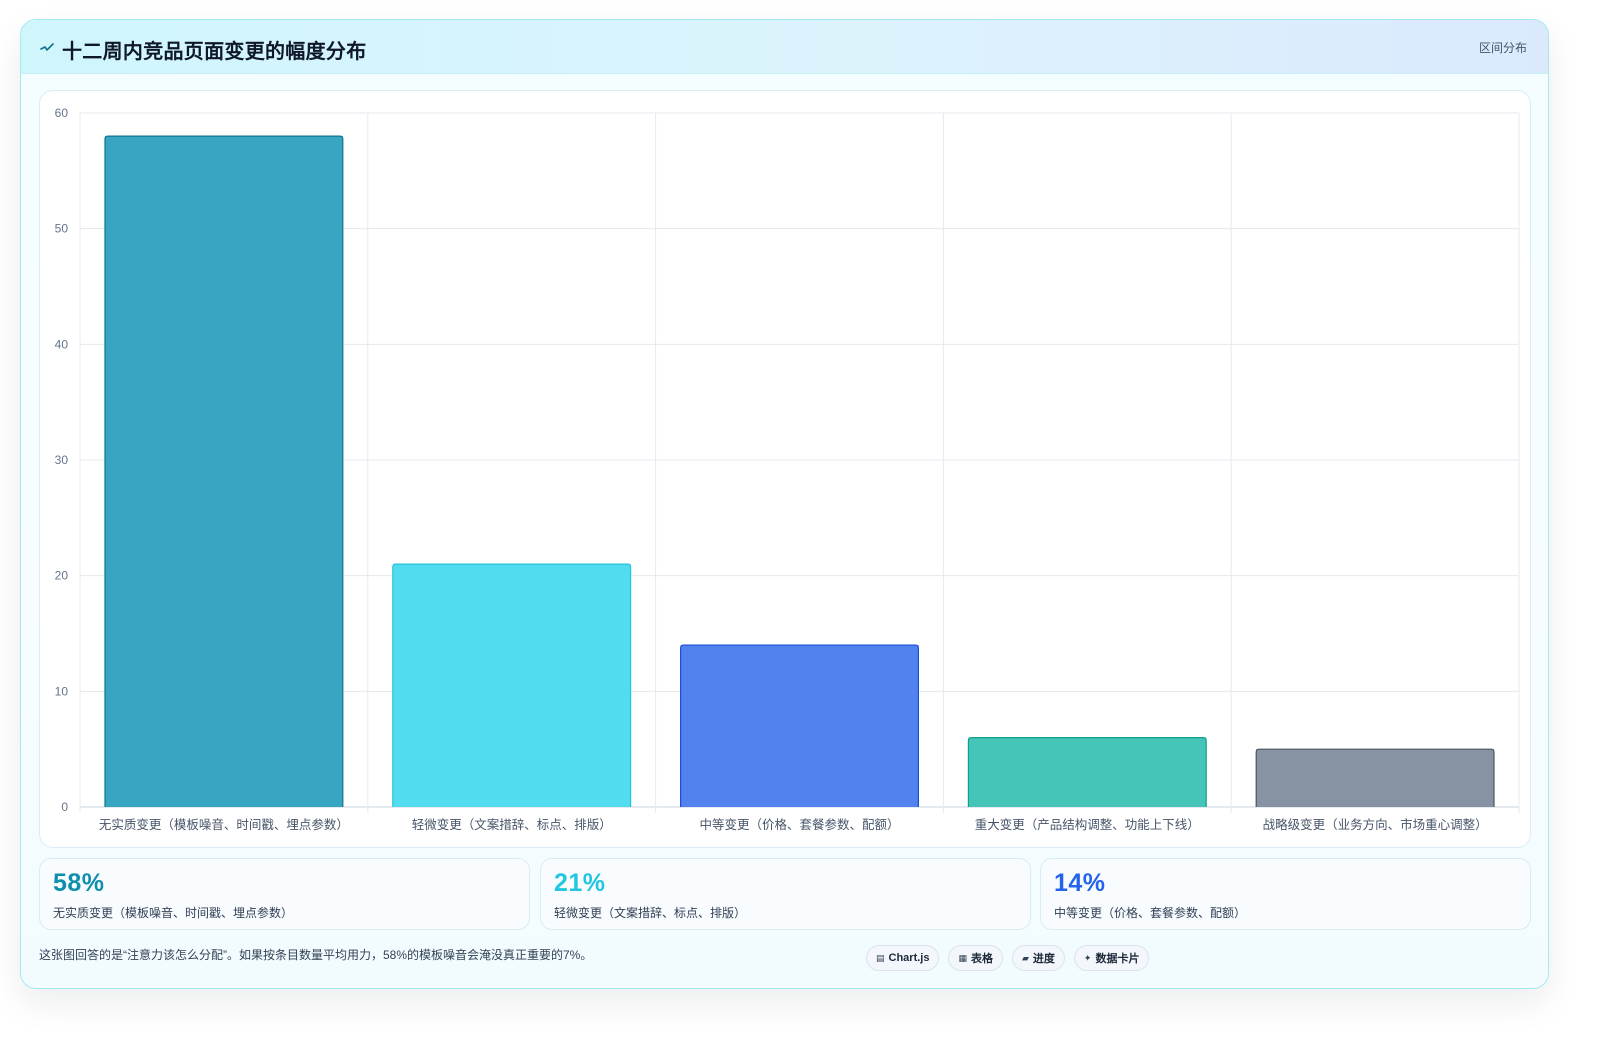 The image size is (1615, 1039). I want to click on stat-value: 58%, so click(79, 883).